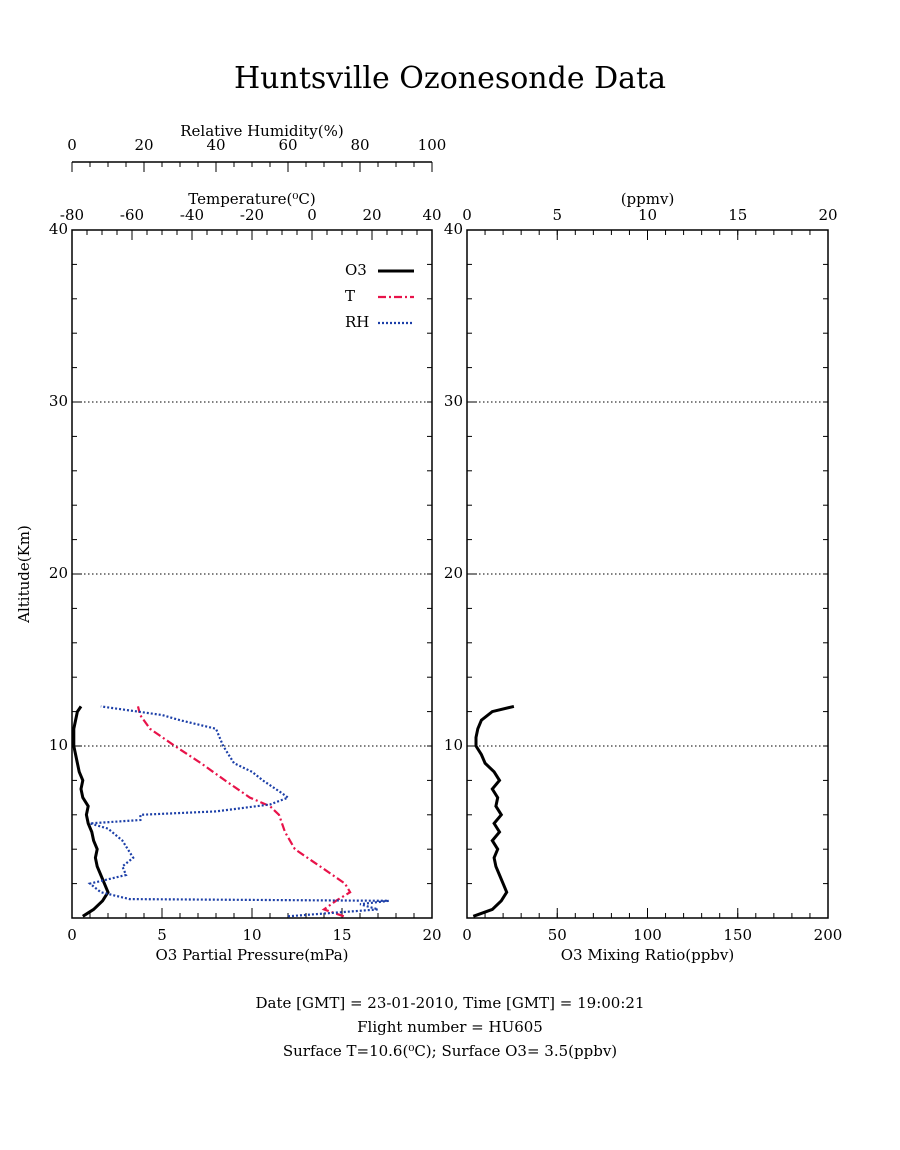 This screenshot has width=900, height=1150. I want to click on x-tick-label: 150, so click(737, 935).